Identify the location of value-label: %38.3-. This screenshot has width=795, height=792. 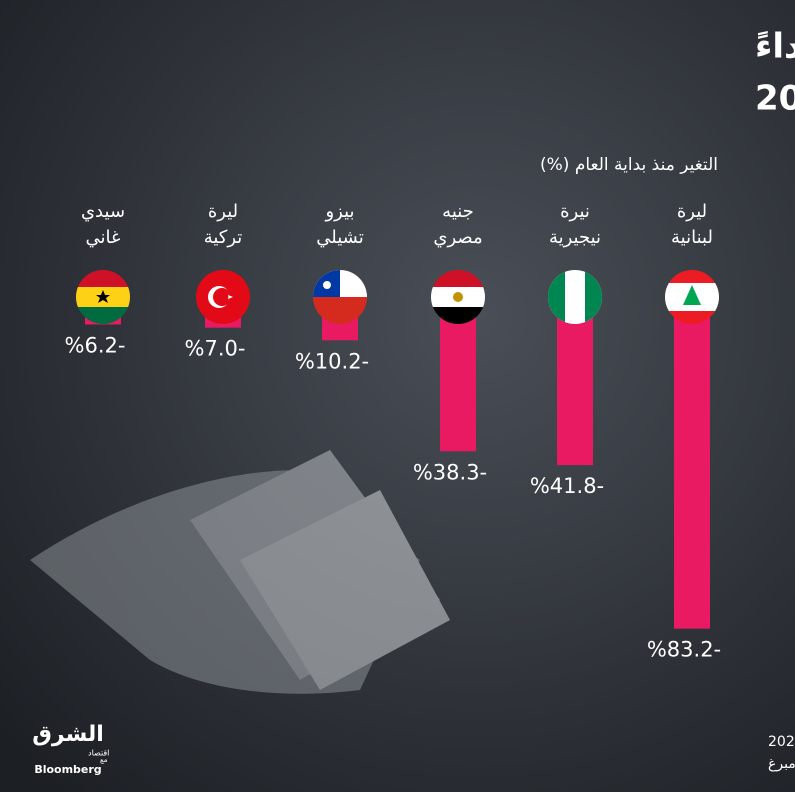
(450, 472).